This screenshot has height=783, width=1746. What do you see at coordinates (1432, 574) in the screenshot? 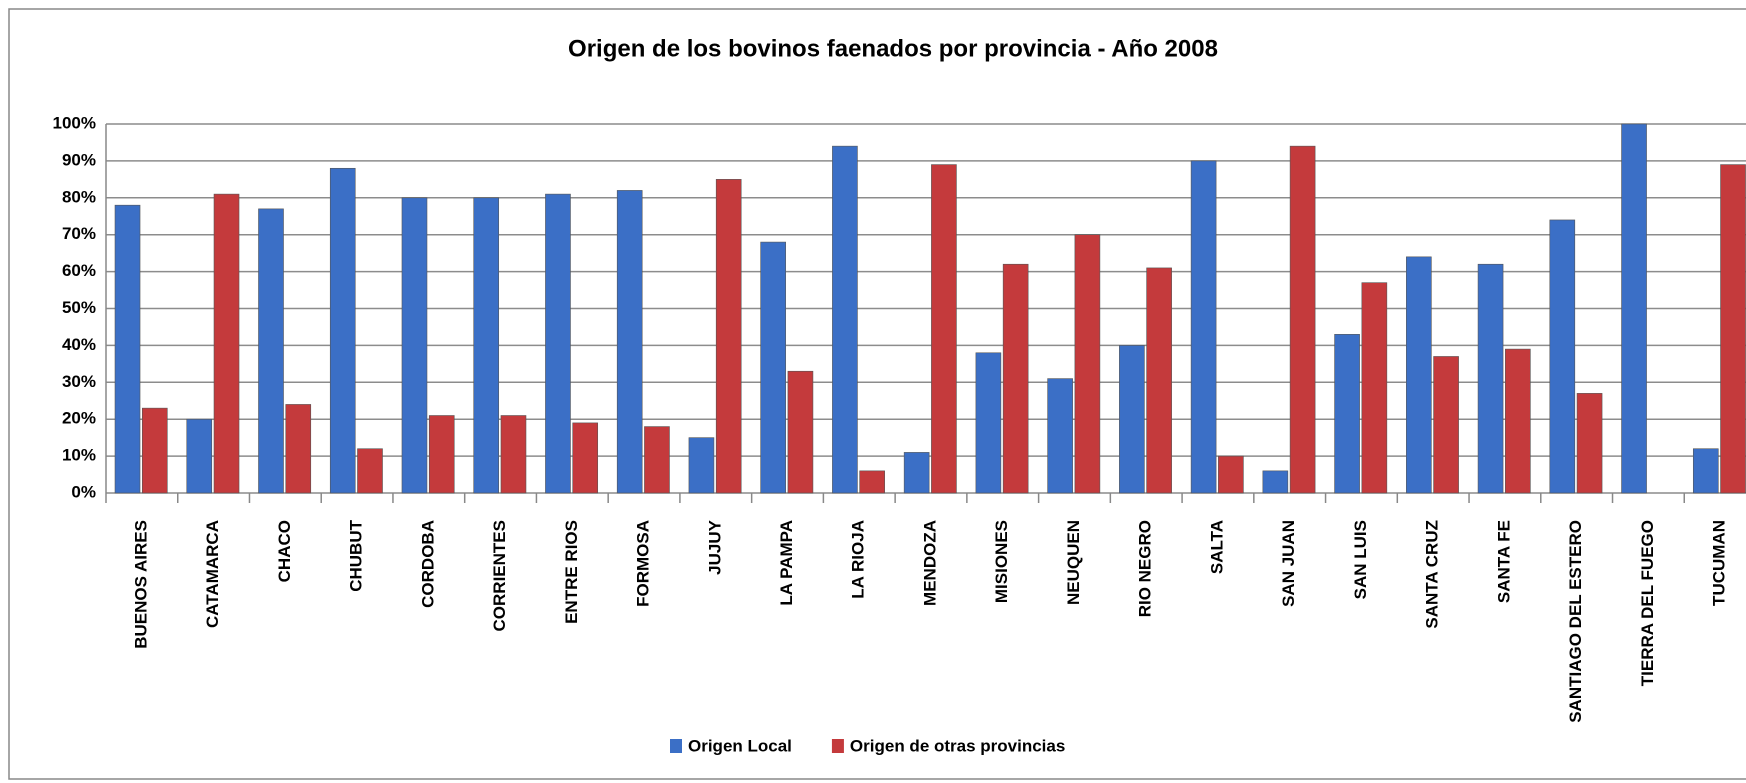
I see `x-tick-label: SANTA CRUZ` at bounding box center [1432, 574].